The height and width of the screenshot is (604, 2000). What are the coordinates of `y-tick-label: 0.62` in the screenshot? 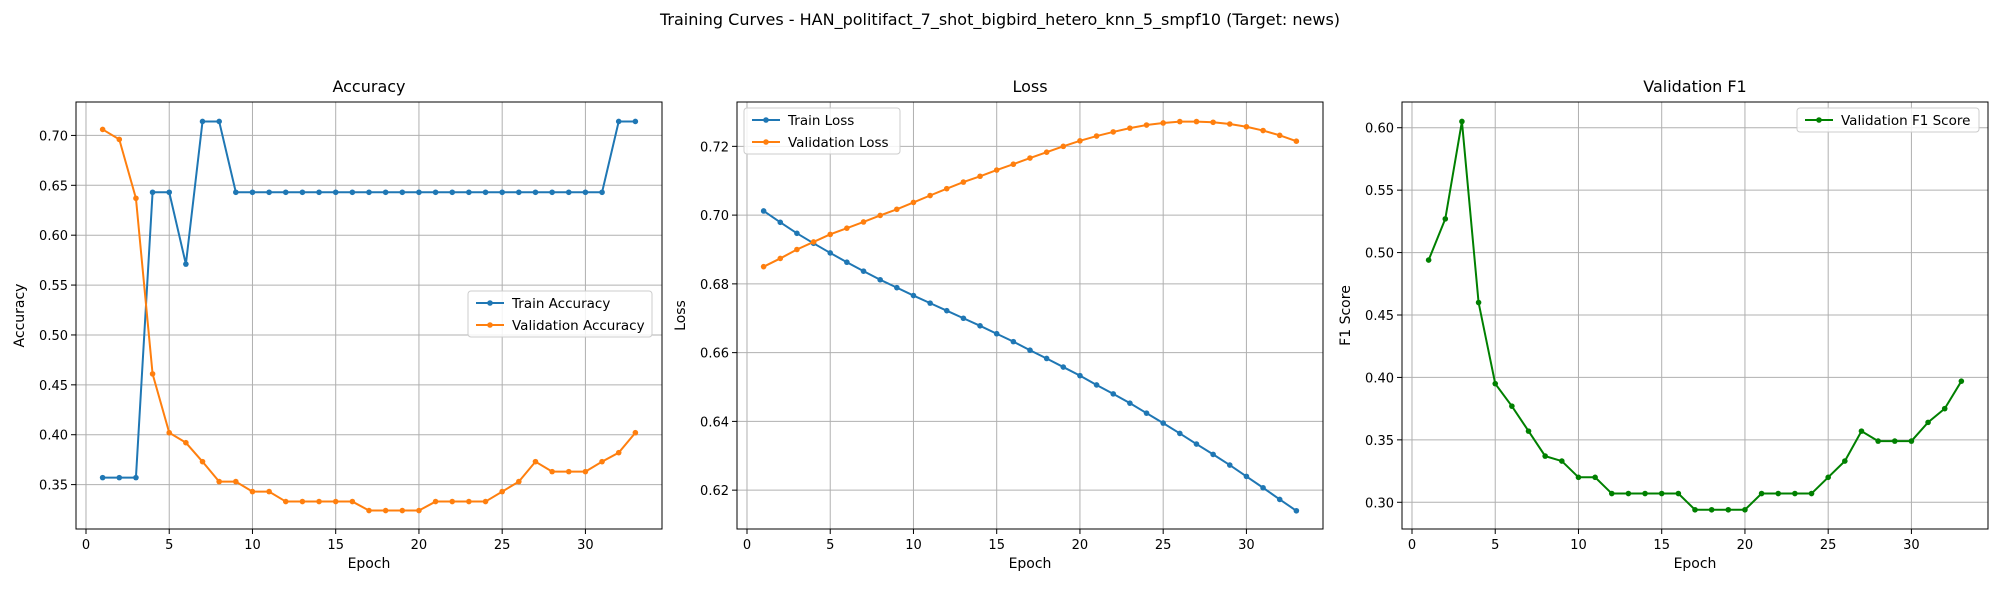 It's located at (714, 491).